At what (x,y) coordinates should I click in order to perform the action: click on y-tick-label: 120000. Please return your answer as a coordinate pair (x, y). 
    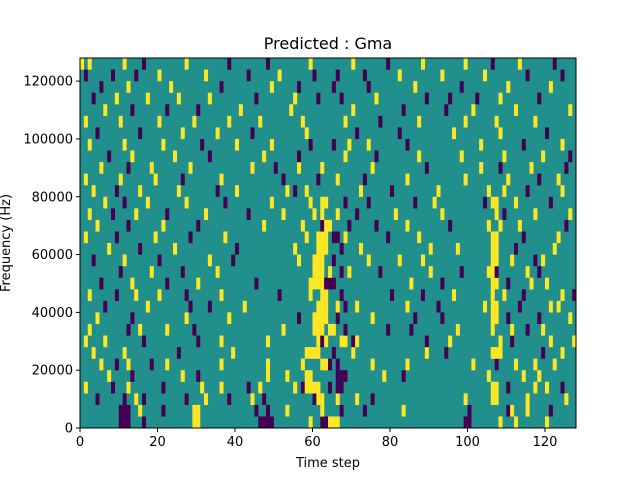
    Looking at the image, I should click on (48, 82).